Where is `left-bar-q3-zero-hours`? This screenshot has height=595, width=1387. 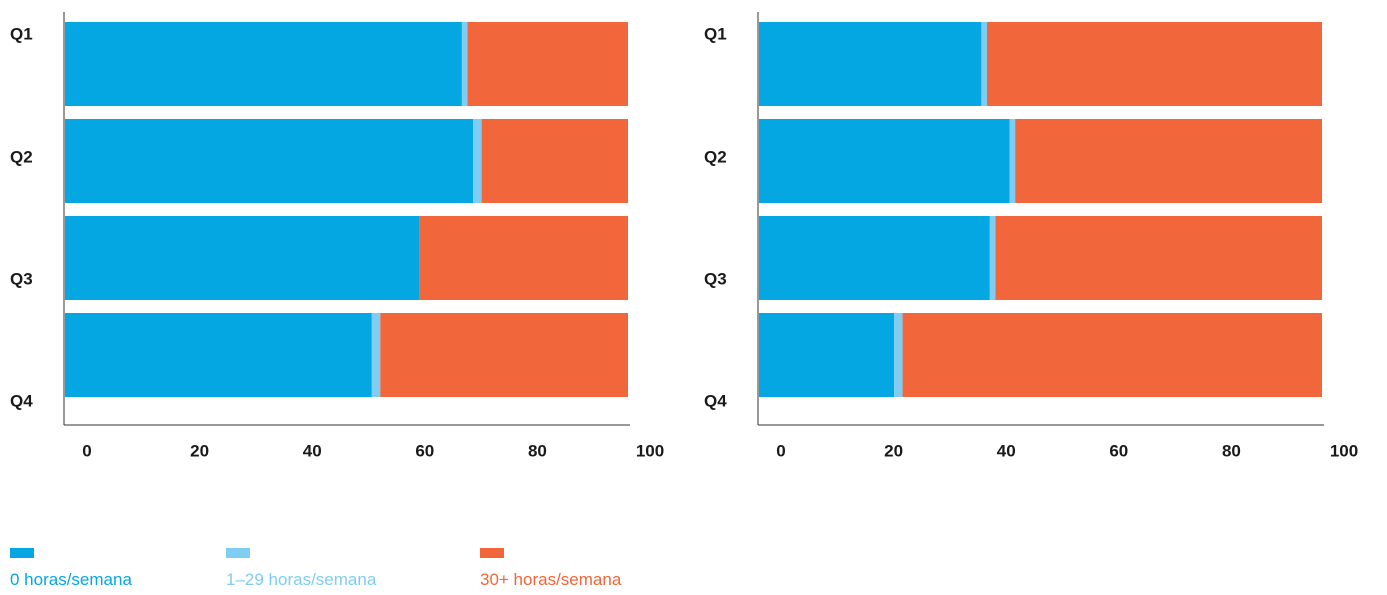
left-bar-q3-zero-hours is located at coordinates (242, 258).